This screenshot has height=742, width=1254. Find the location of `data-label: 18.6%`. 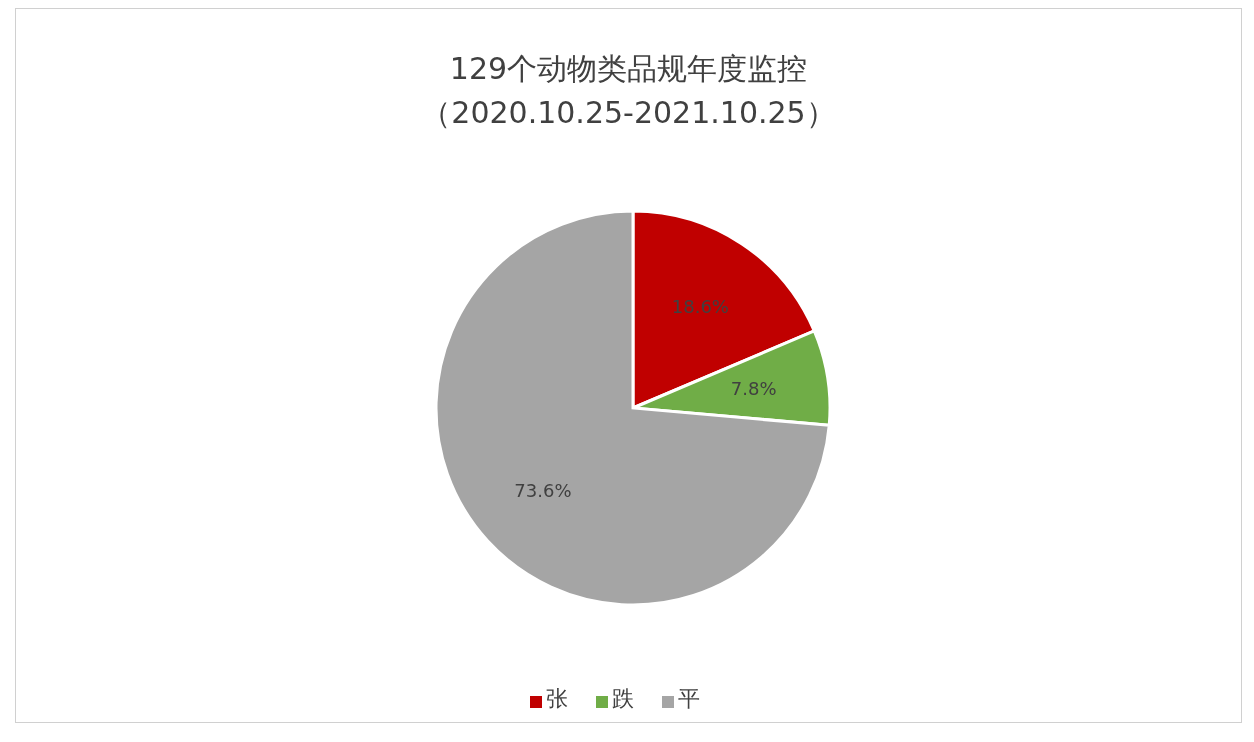

data-label: 18.6% is located at coordinates (700, 306).